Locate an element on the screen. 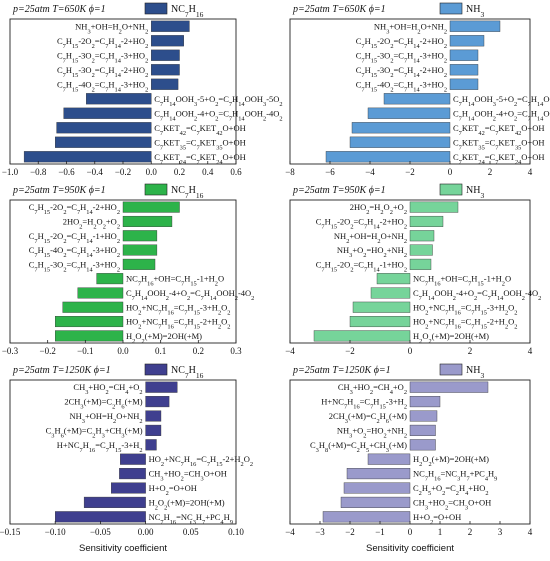 The image size is (550, 561). x-tick-label: −0.4 is located at coordinates (95, 172).